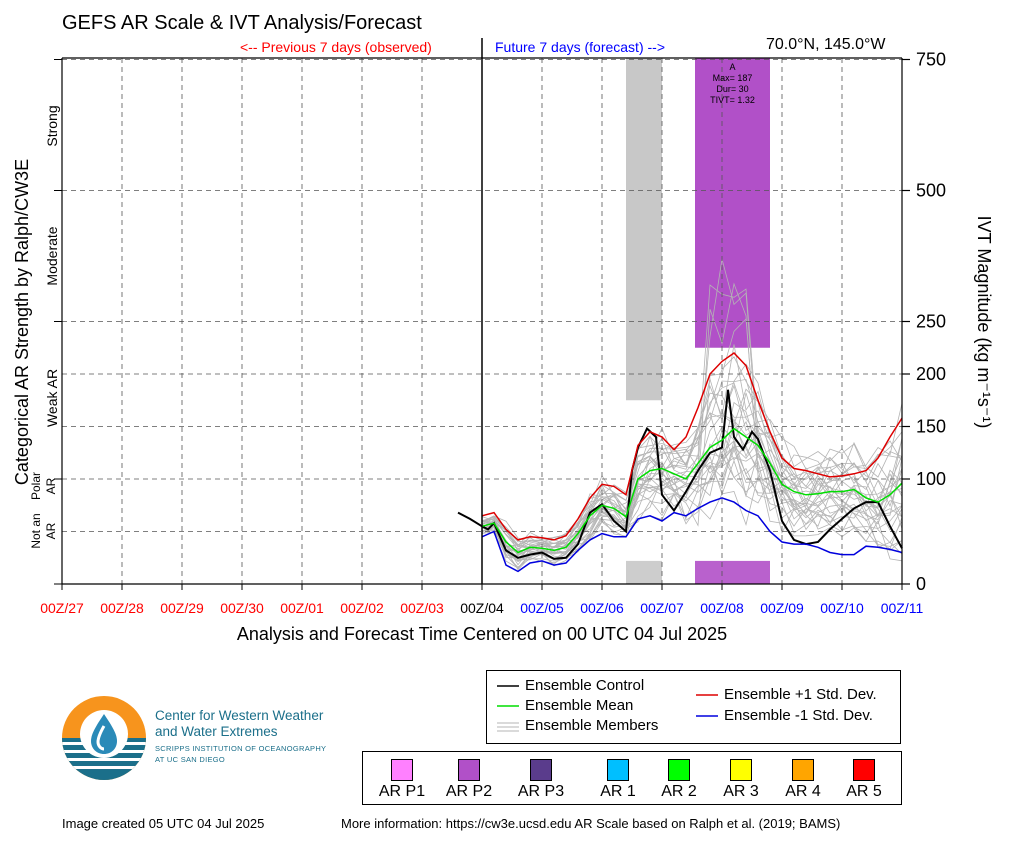 This screenshot has height=846, width=1010. Describe the element at coordinates (644, 229) in the screenshot. I see `gray-period-band` at that location.